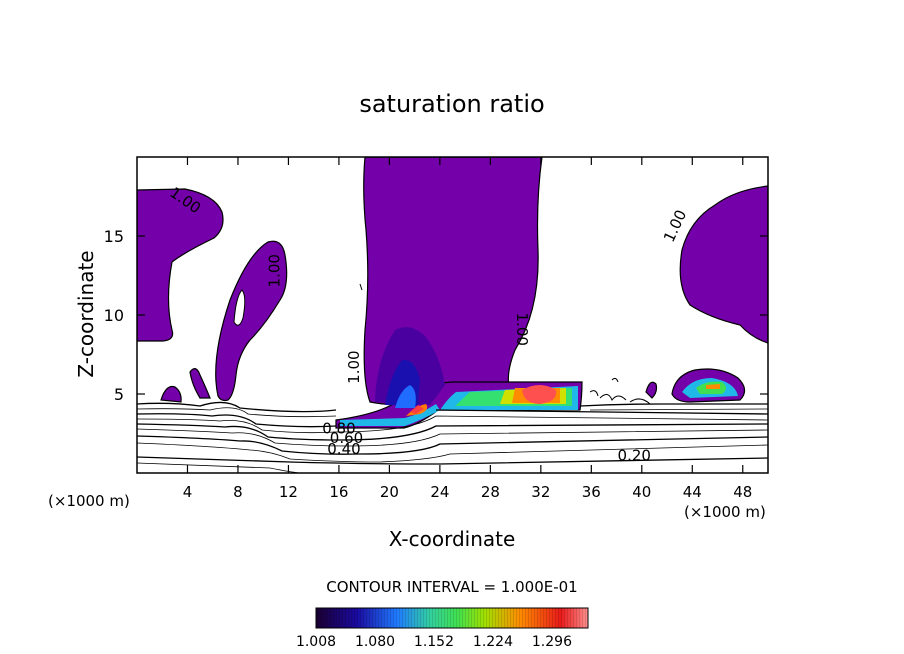  I want to click on x-tick-label: 36, so click(591, 492).